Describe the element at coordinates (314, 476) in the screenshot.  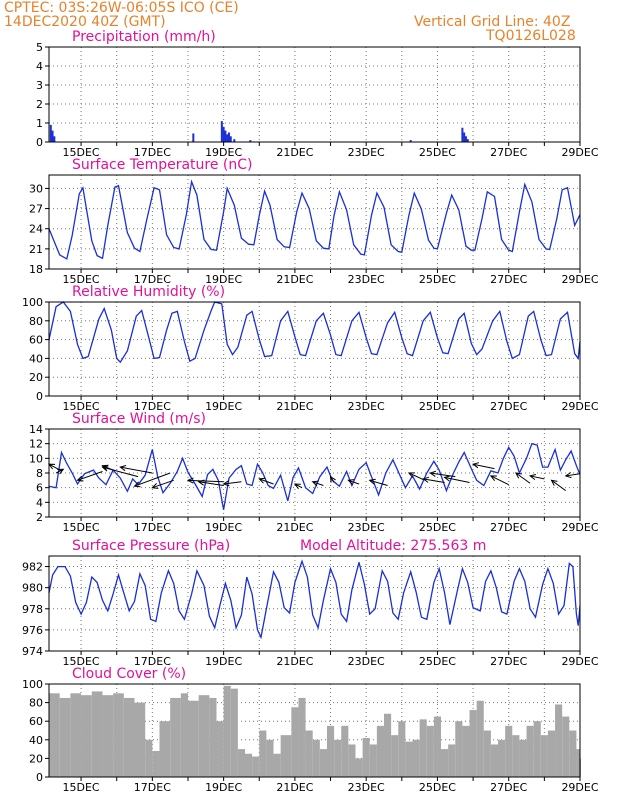
I see `wind-series-line` at that location.